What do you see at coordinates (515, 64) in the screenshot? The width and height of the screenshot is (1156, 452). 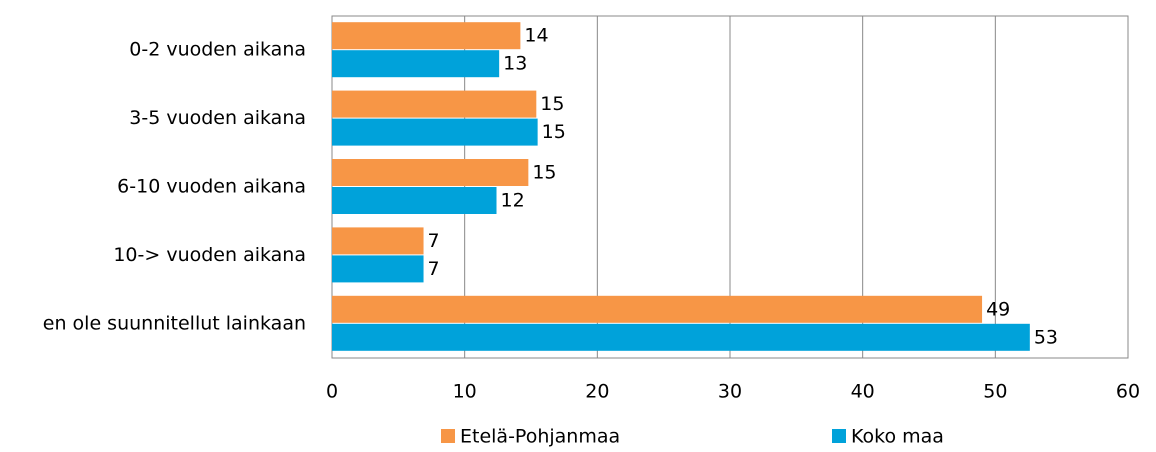 I see `value-label: 13` at bounding box center [515, 64].